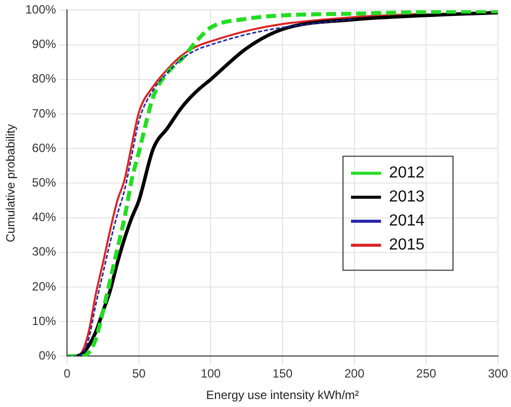 The height and width of the screenshot is (407, 511). I want to click on y-tick-label: 80%, so click(44, 79).